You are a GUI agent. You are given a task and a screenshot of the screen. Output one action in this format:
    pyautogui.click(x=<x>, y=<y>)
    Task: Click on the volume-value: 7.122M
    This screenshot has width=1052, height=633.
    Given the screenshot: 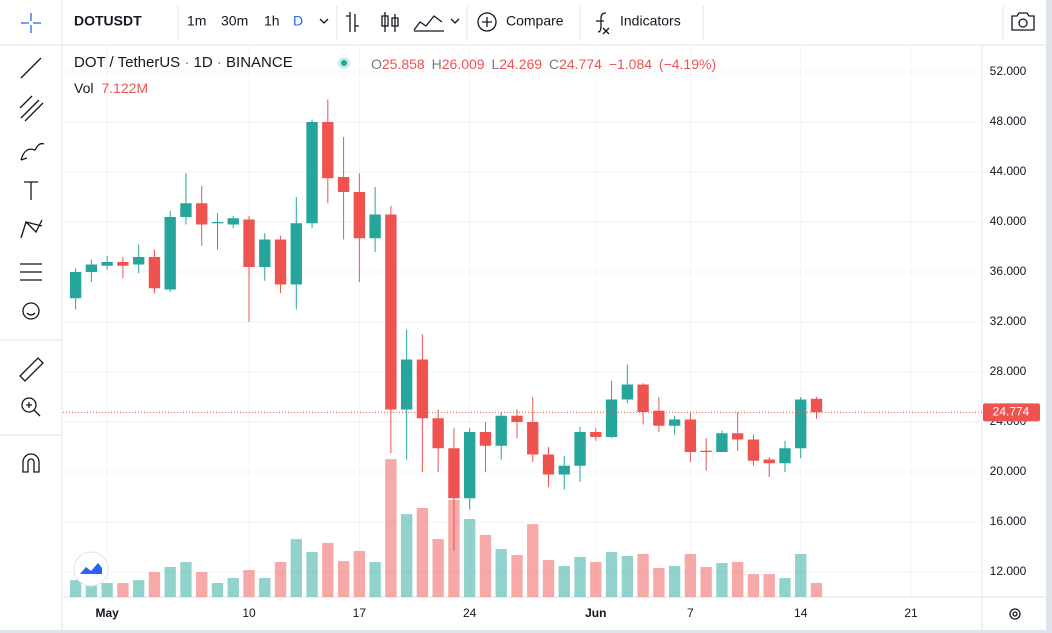 What is the action you would take?
    pyautogui.click(x=124, y=88)
    